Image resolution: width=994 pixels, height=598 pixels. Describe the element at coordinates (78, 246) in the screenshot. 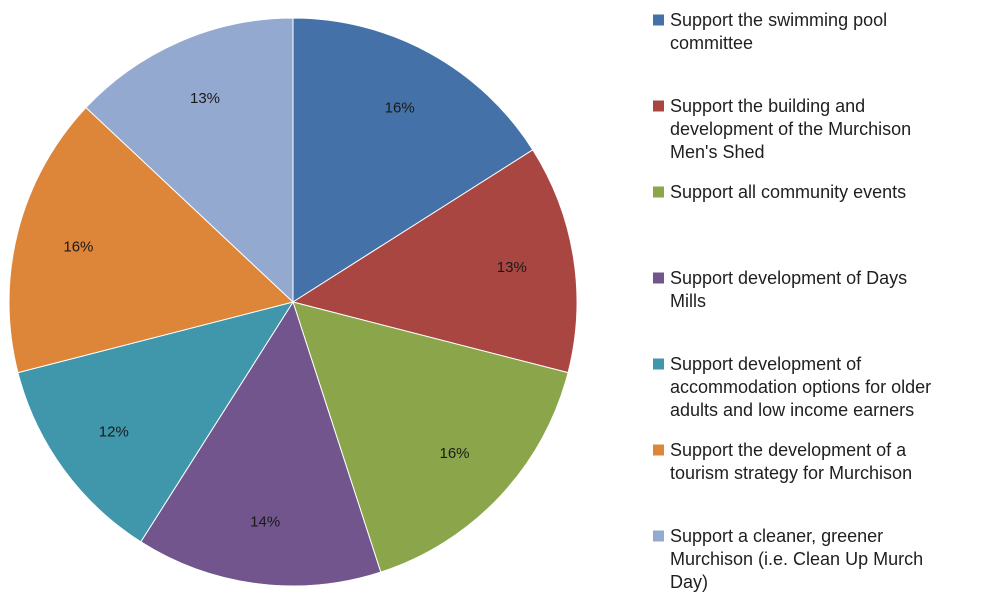

I see `pie-data-label-6: 16%` at that location.